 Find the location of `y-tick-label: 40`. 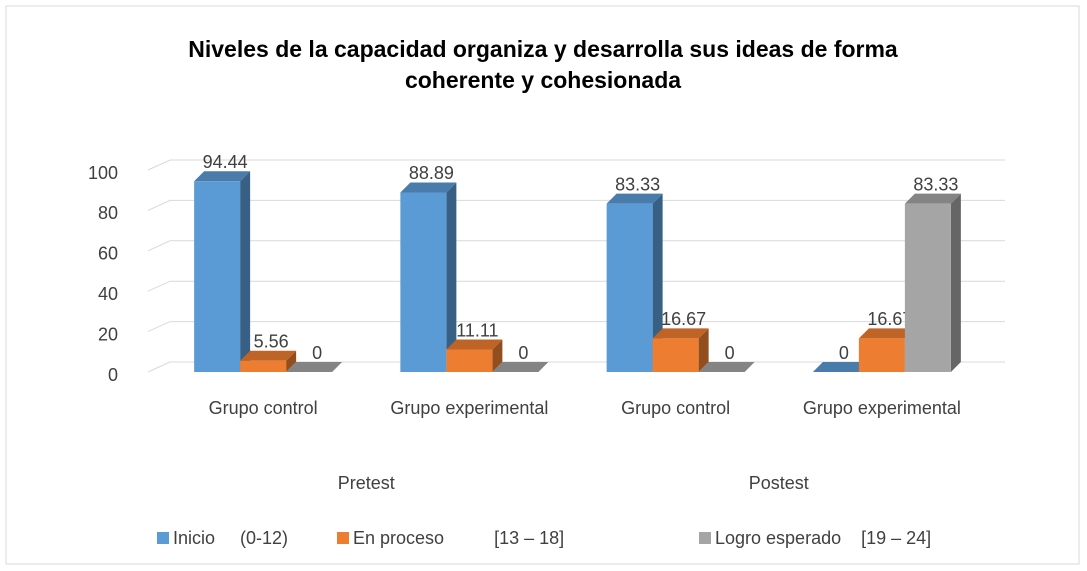

y-tick-label: 40 is located at coordinates (108, 294).